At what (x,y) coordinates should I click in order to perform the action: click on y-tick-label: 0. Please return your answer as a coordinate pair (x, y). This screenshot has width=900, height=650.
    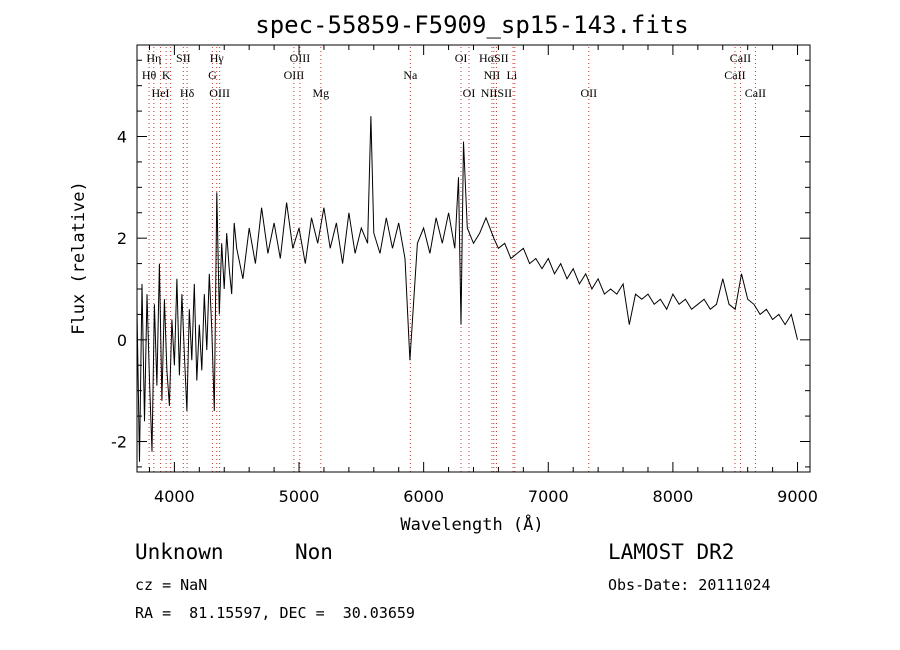
    Looking at the image, I should click on (122, 340).